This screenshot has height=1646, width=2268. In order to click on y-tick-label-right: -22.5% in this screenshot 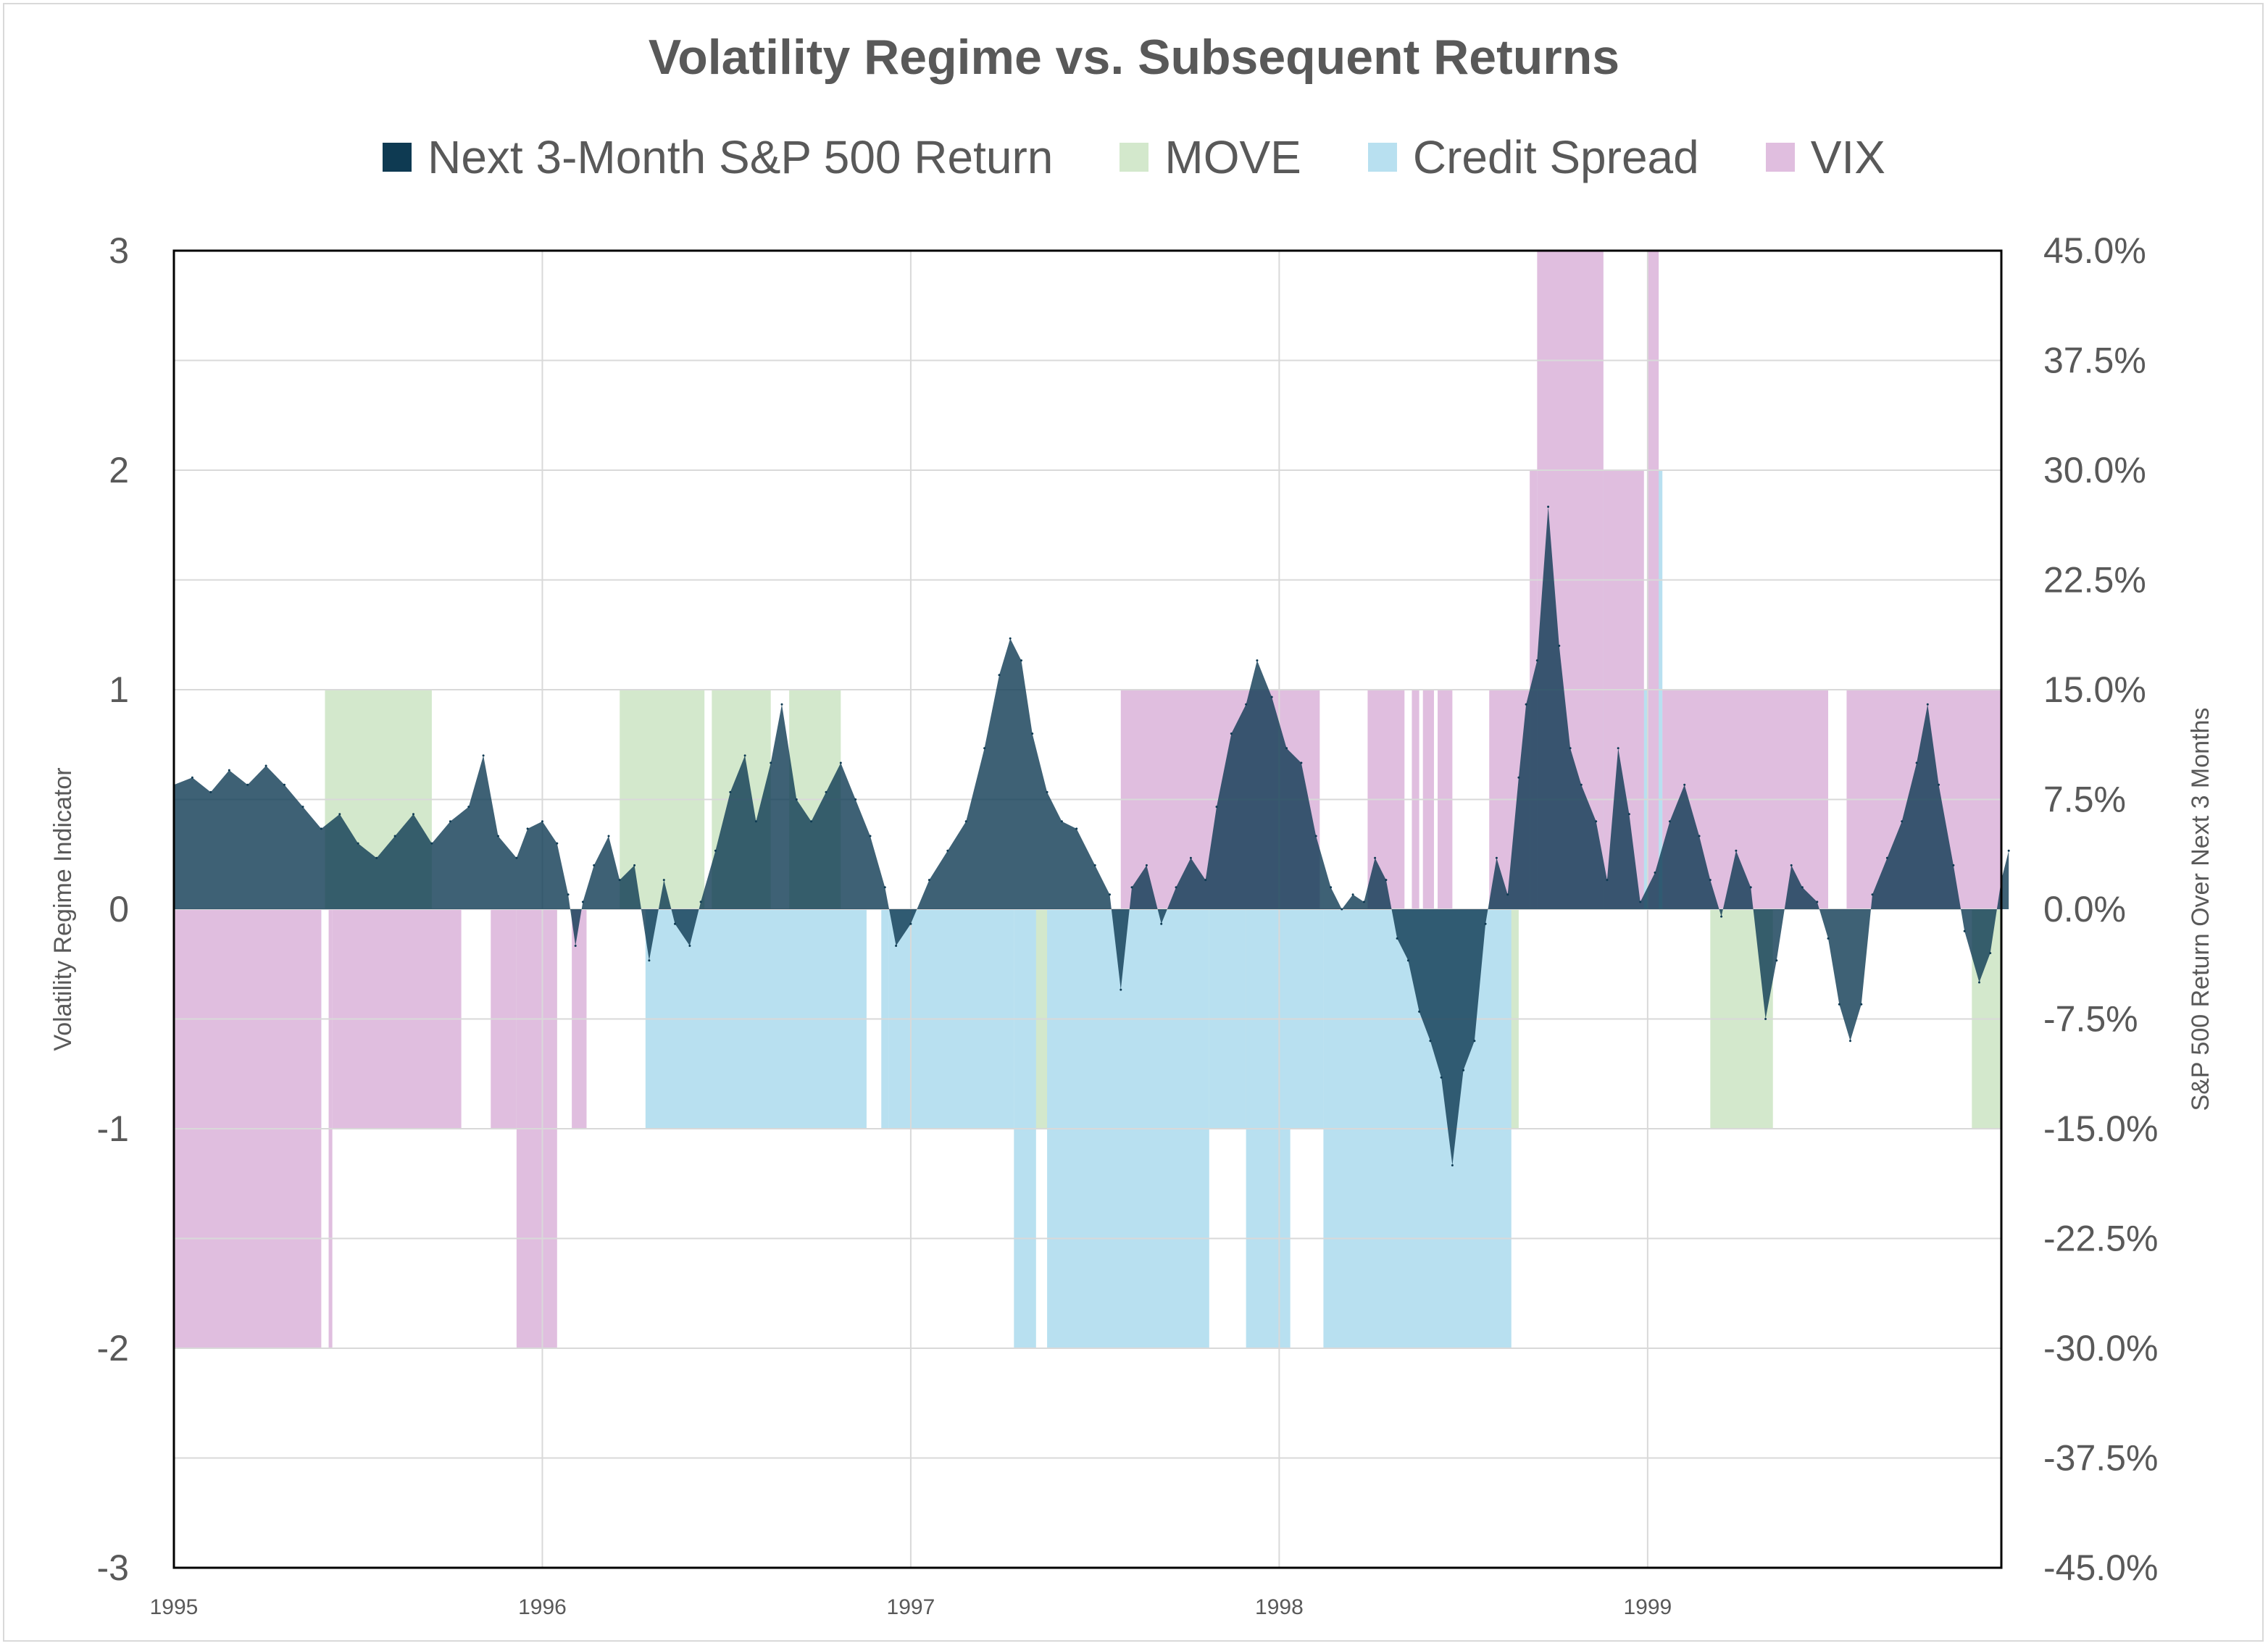, I will do `click(2101, 1239)`.